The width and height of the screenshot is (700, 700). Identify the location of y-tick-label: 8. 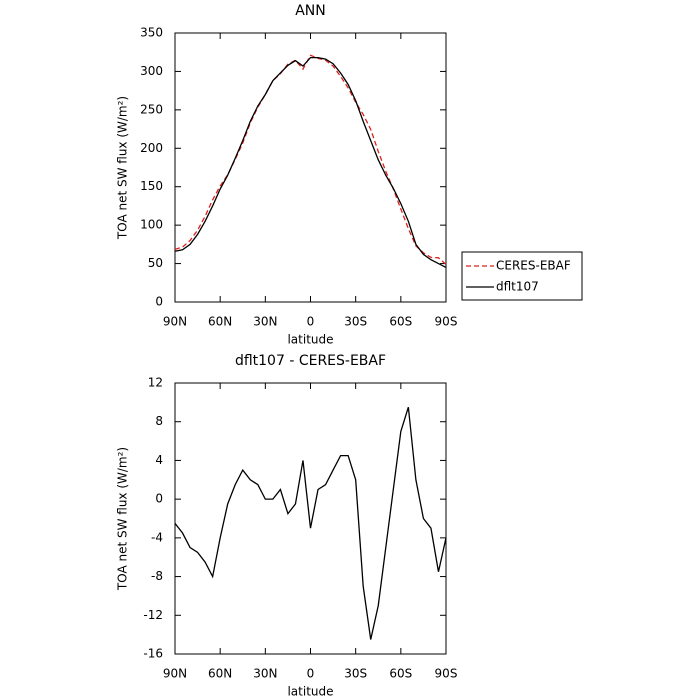
(159, 421).